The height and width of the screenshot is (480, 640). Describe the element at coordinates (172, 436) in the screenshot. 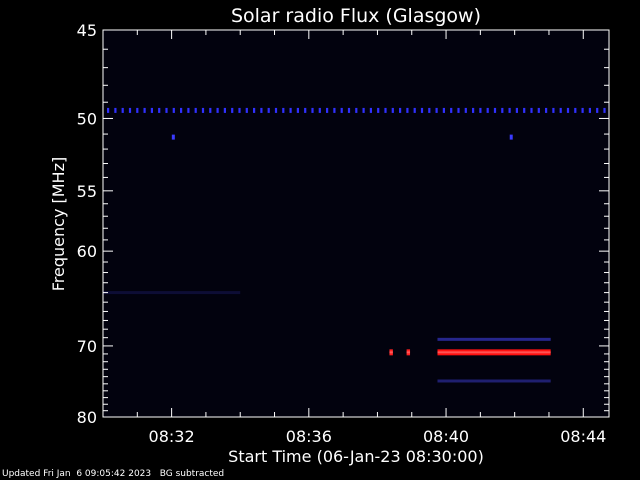

I see `x-tick-label: 08:32` at that location.